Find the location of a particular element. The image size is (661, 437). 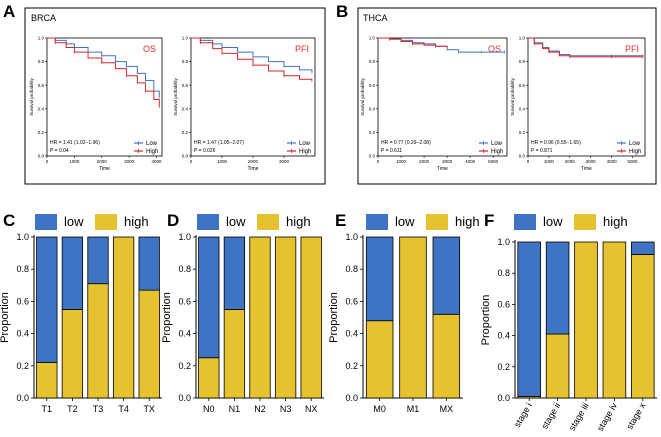

bars7-ytick-label: 0.2 is located at coordinates (503, 367).